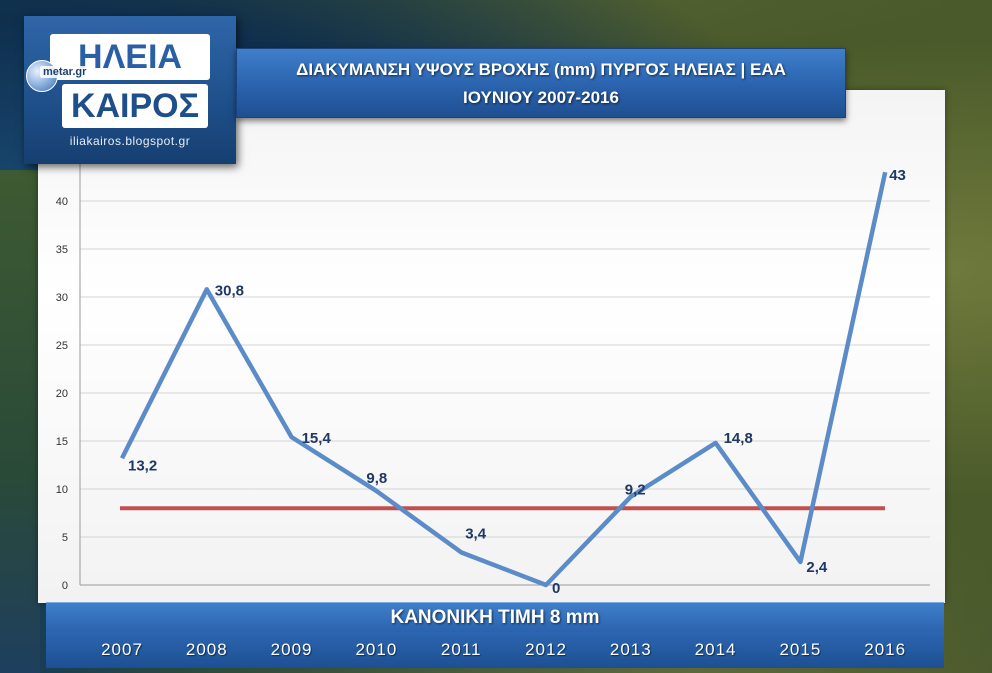 The height and width of the screenshot is (673, 992). I want to click on y-tick-label: 25, so click(62, 346).